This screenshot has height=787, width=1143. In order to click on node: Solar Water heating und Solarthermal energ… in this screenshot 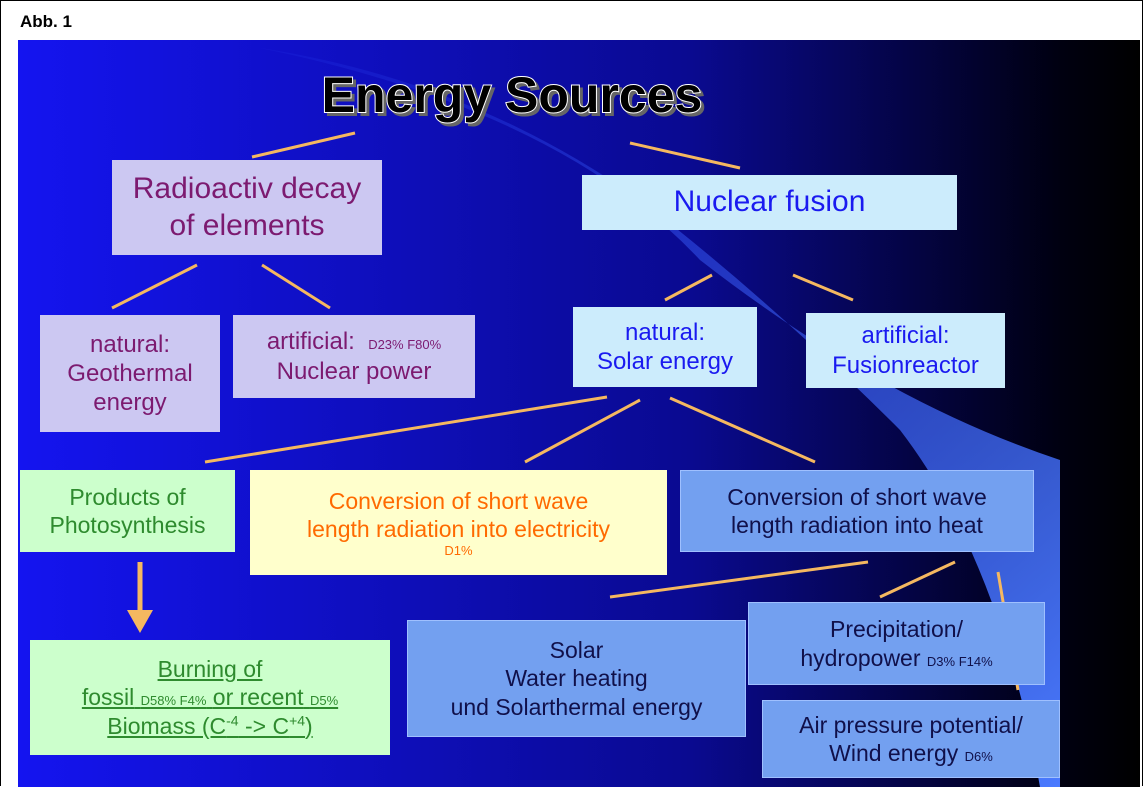, I will do `click(576, 678)`.